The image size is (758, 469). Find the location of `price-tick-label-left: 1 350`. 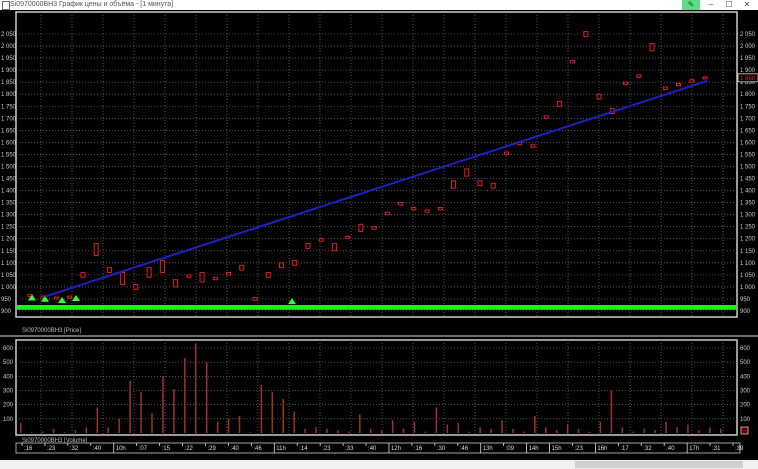

price-tick-label-left: 1 350 is located at coordinates (9, 204).